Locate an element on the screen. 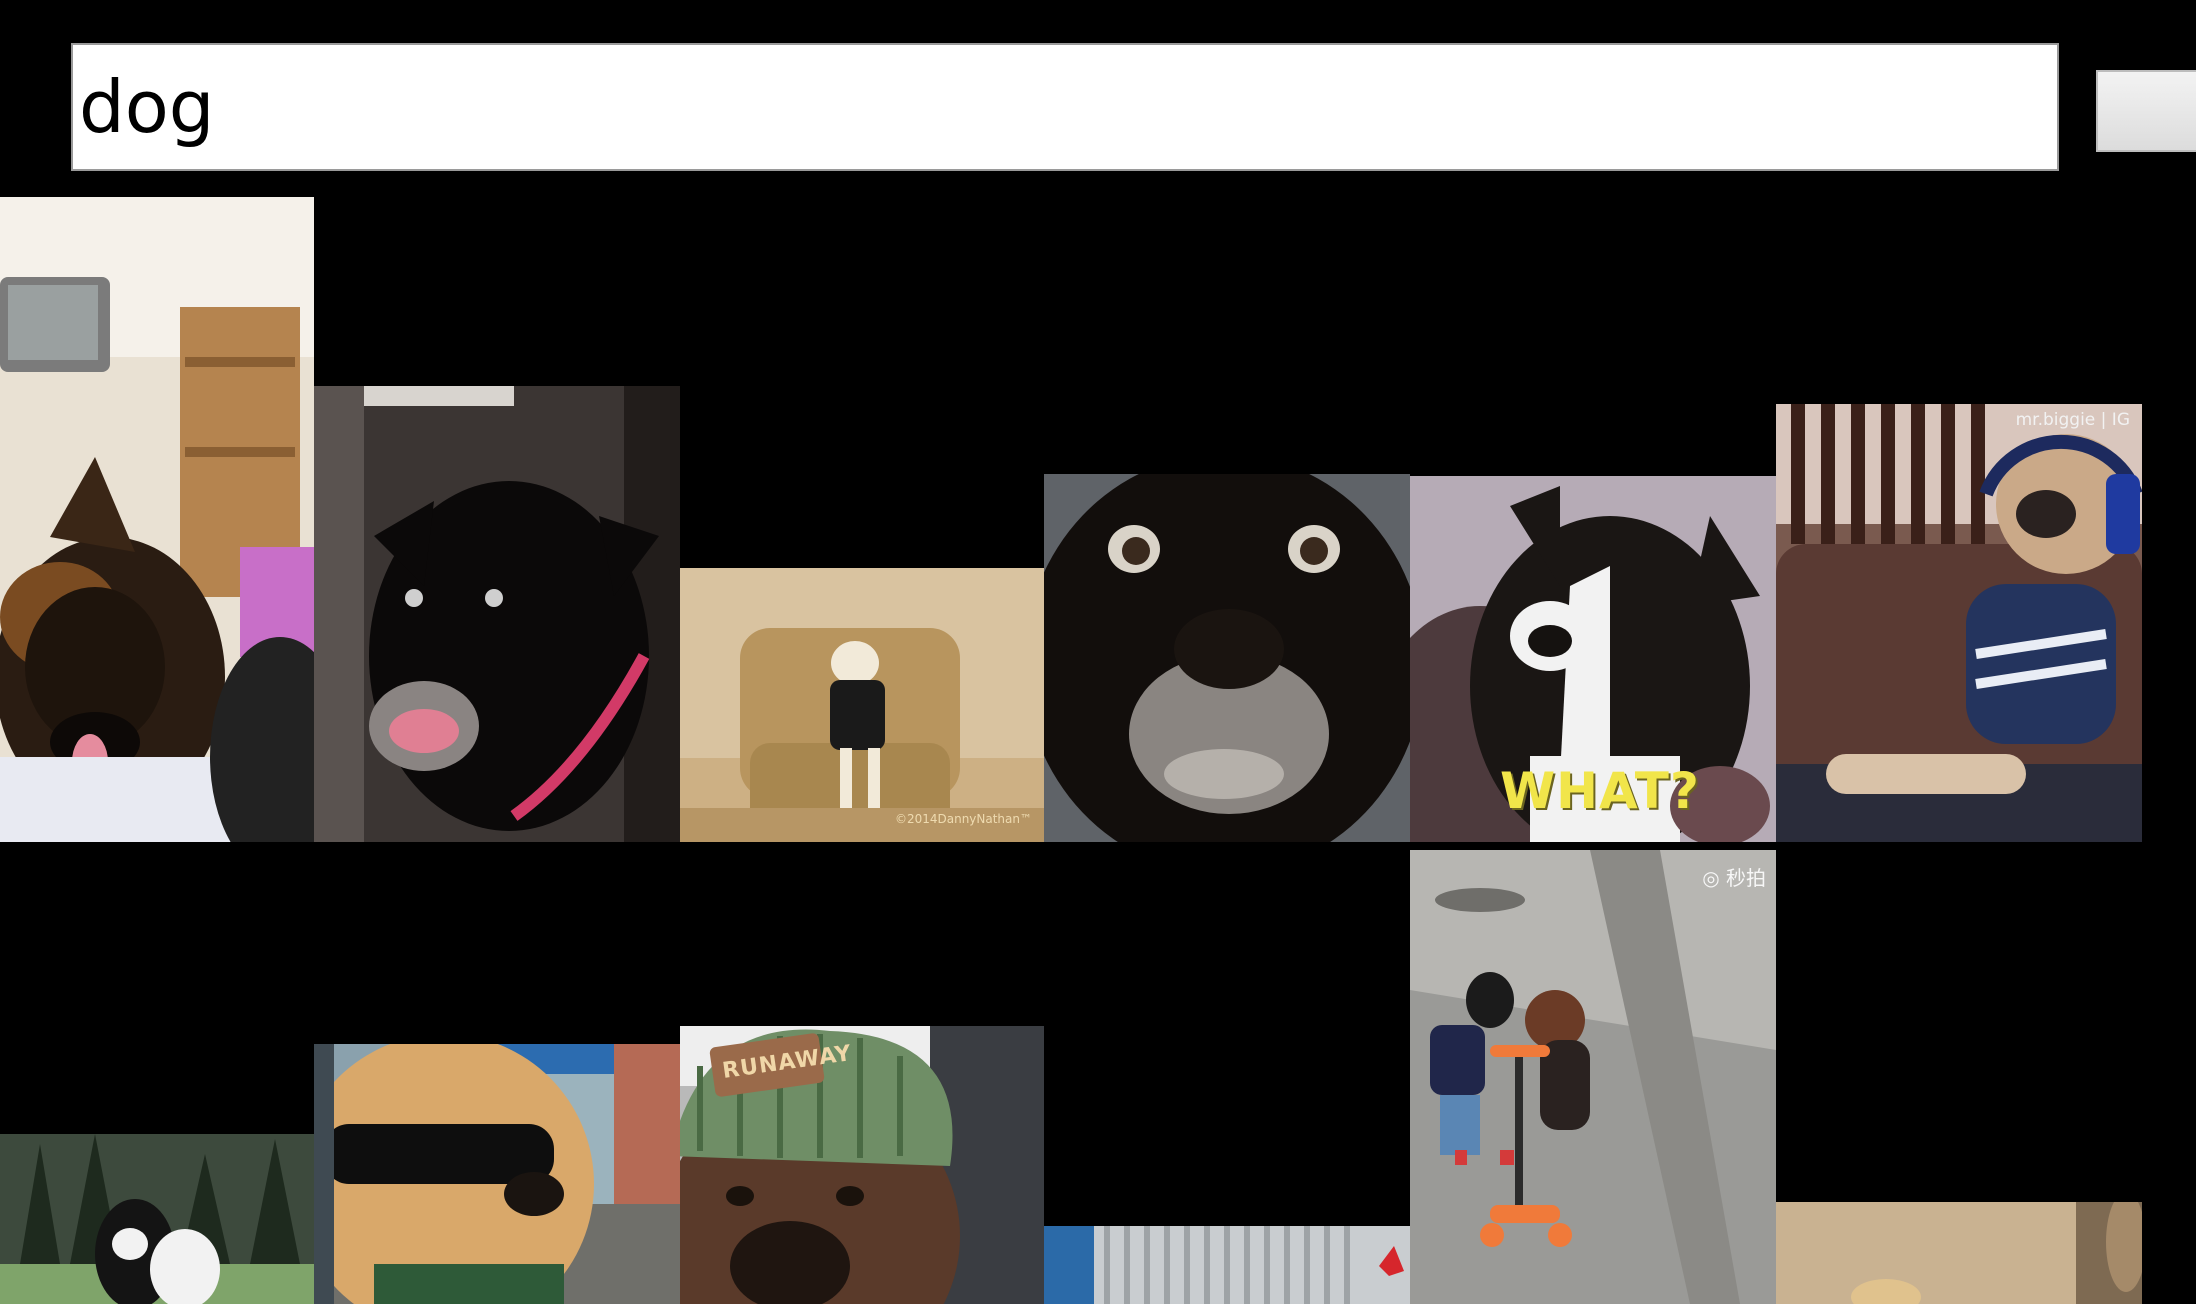 The height and width of the screenshot is (1304, 2196). gif-result-surprised-black-dog is located at coordinates (1227, 658).